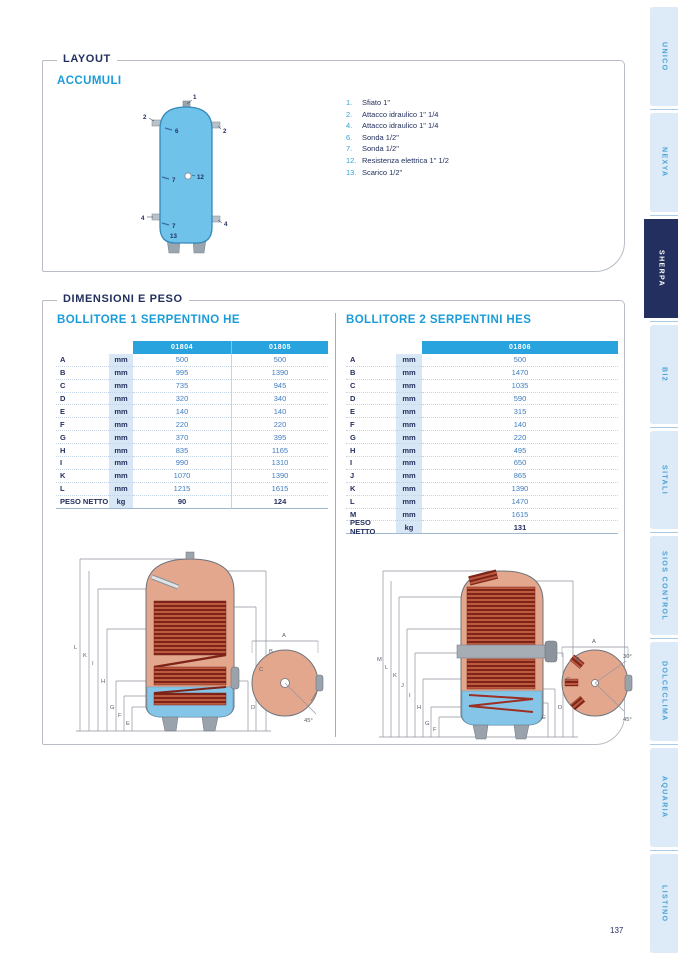 The width and height of the screenshot is (678, 959). I want to click on net-weight-value: 90, so click(182, 502).